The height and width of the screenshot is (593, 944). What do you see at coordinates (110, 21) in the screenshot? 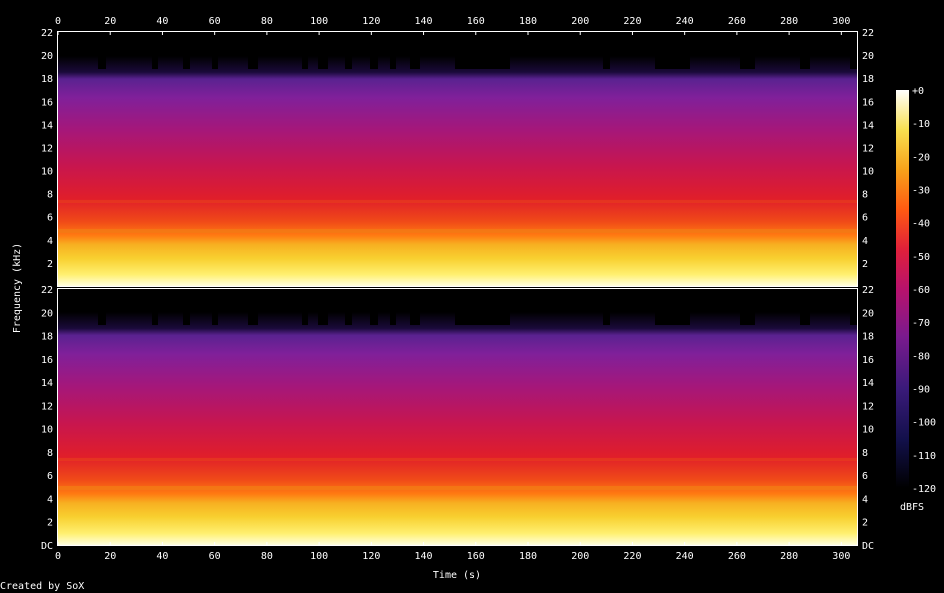
I see `x-tick-label-top: 20` at bounding box center [110, 21].